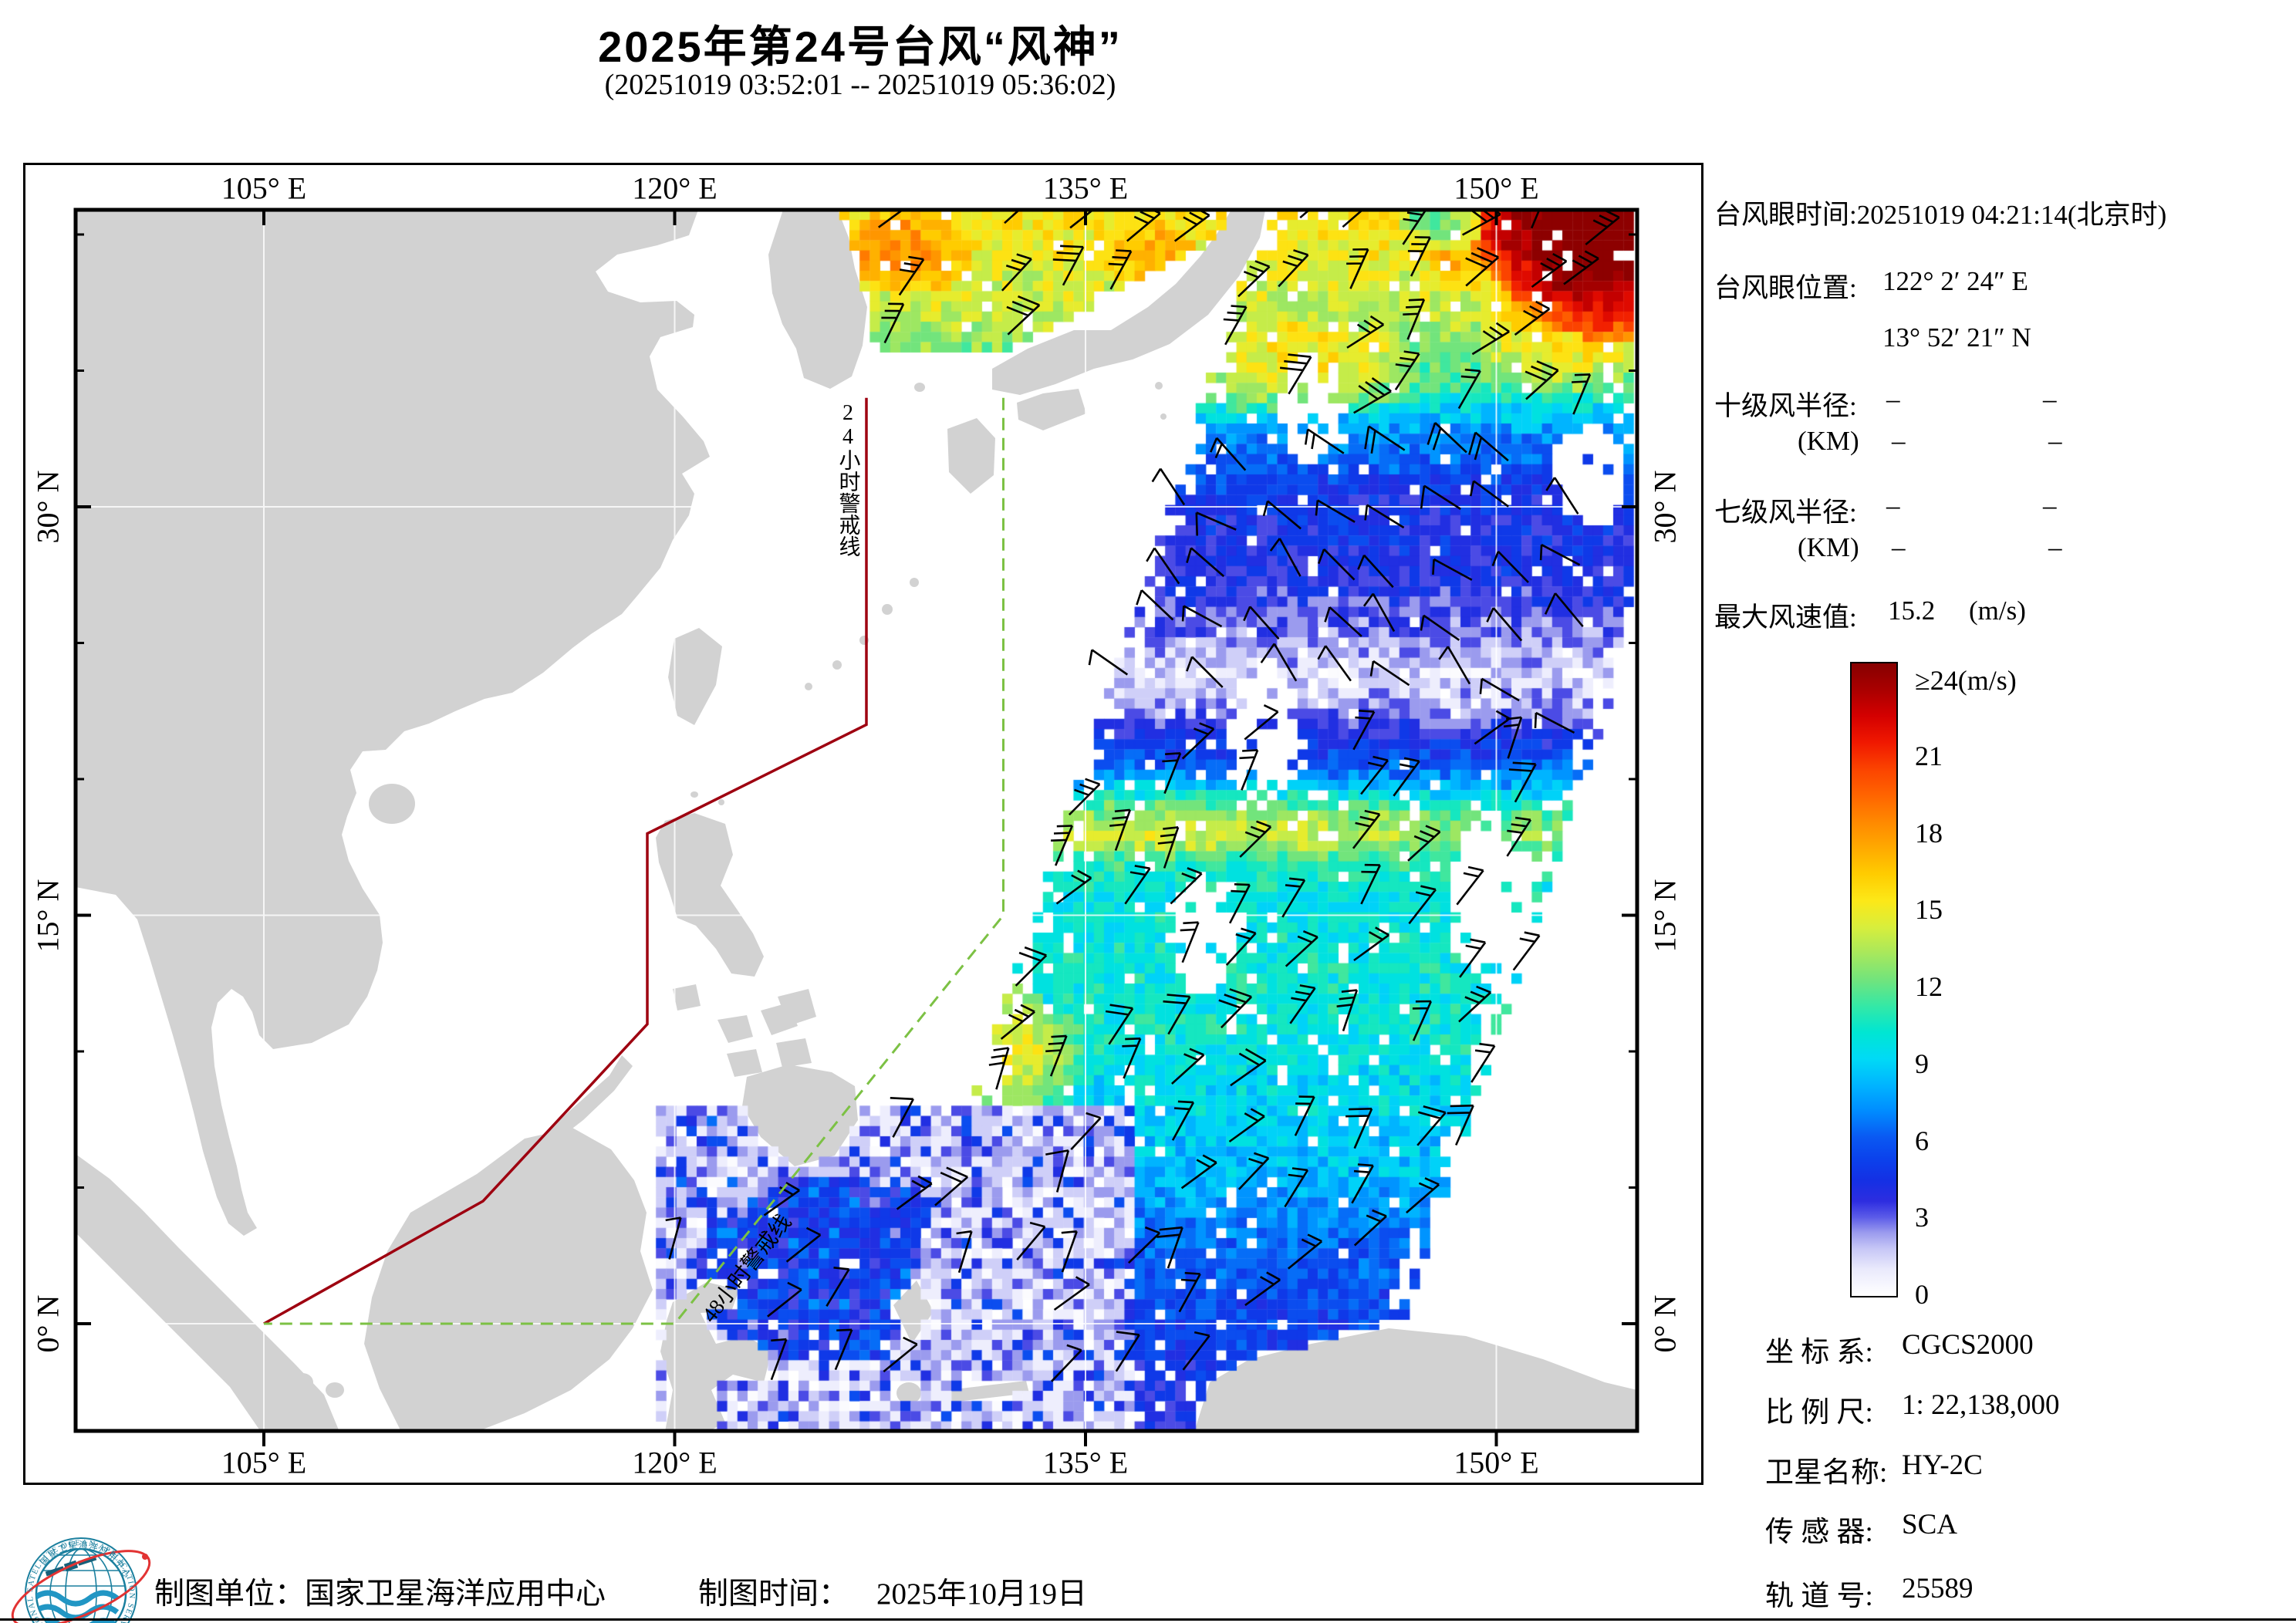 The height and width of the screenshot is (1623, 2296). Describe the element at coordinates (1496, 188) in the screenshot. I see `axis-label-top: 150° E` at that location.